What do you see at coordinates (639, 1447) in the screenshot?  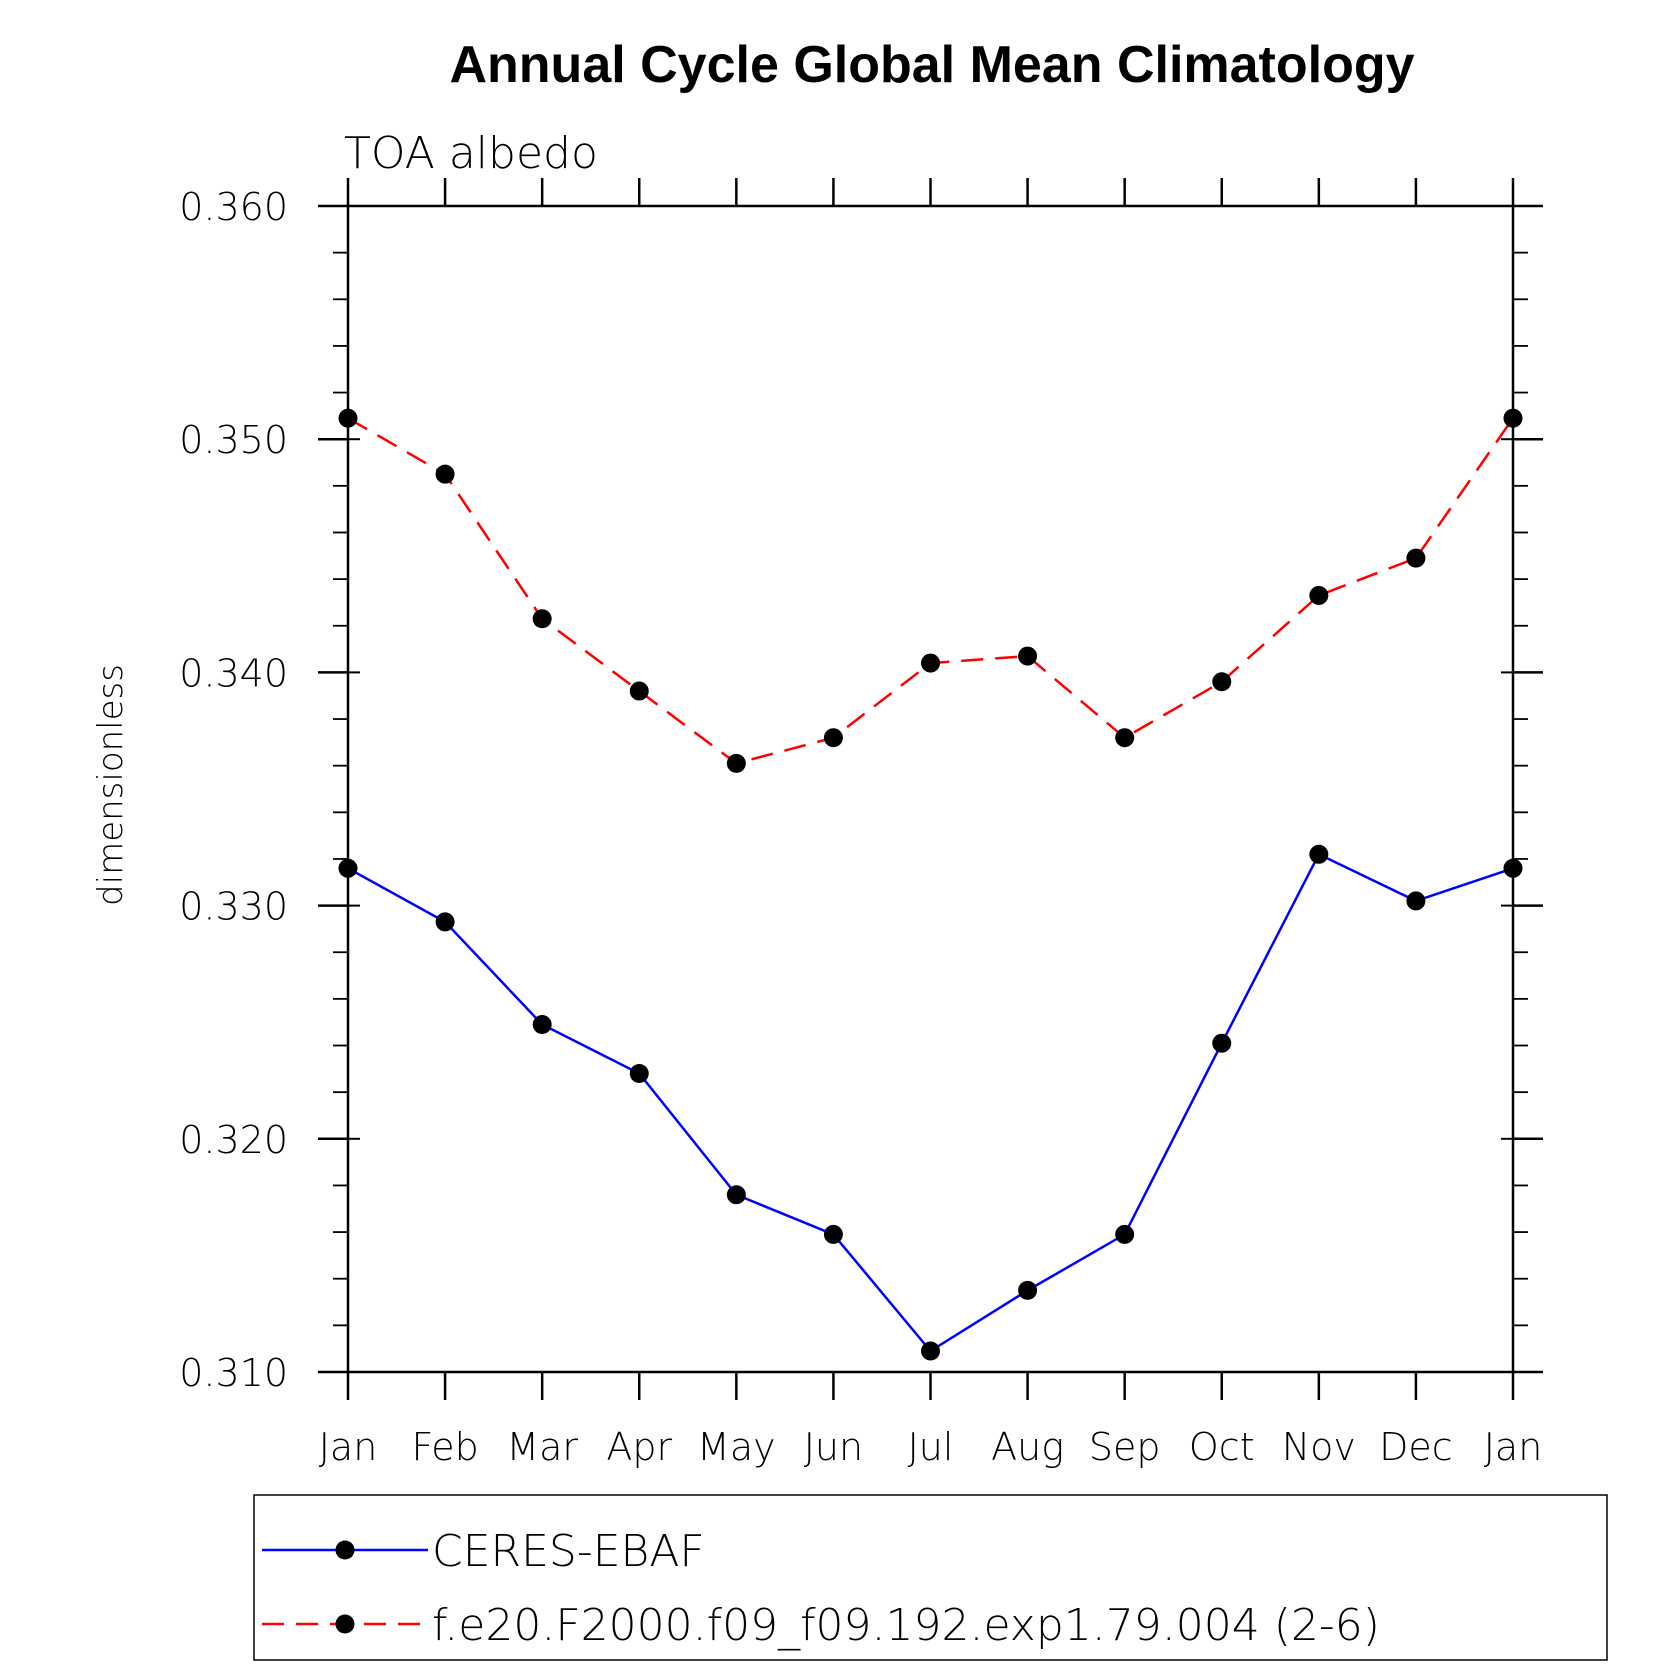 I see `x-tick-label: Apr` at bounding box center [639, 1447].